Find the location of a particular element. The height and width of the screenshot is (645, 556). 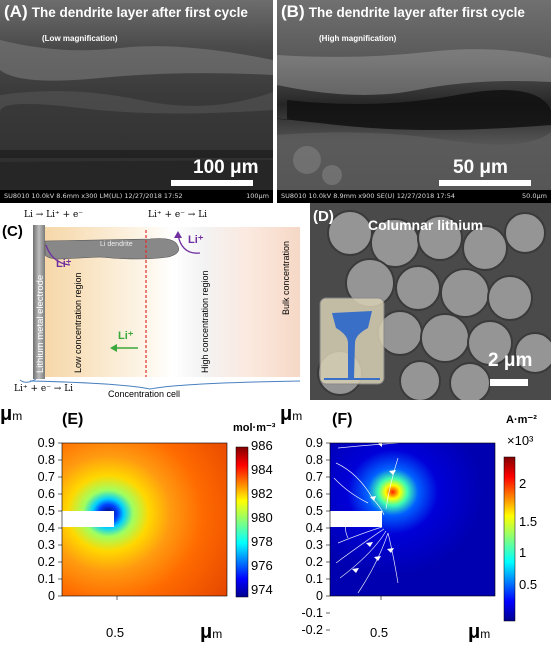

columnar-lithium-shape is located at coordinates (352, 344).